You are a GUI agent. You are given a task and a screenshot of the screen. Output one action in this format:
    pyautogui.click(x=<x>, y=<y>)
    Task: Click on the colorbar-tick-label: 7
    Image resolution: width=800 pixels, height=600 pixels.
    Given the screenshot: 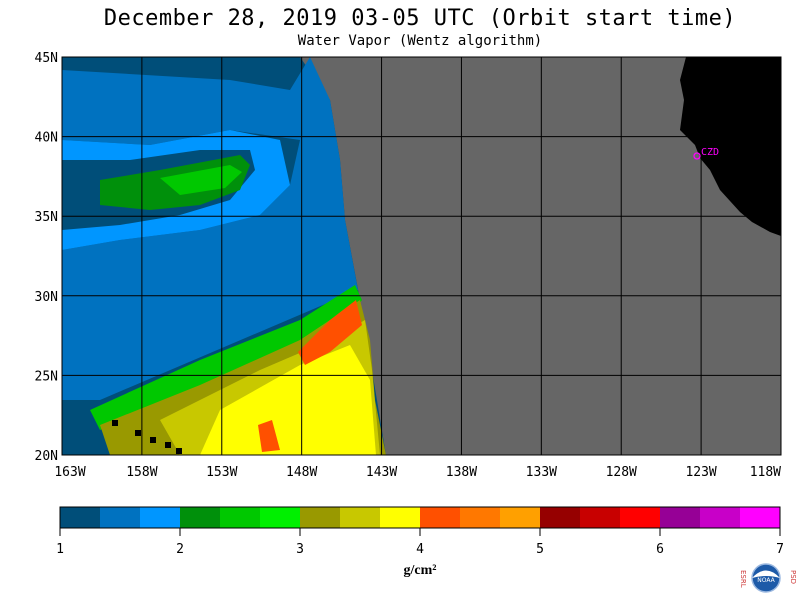 What is the action you would take?
    pyautogui.click(x=780, y=549)
    